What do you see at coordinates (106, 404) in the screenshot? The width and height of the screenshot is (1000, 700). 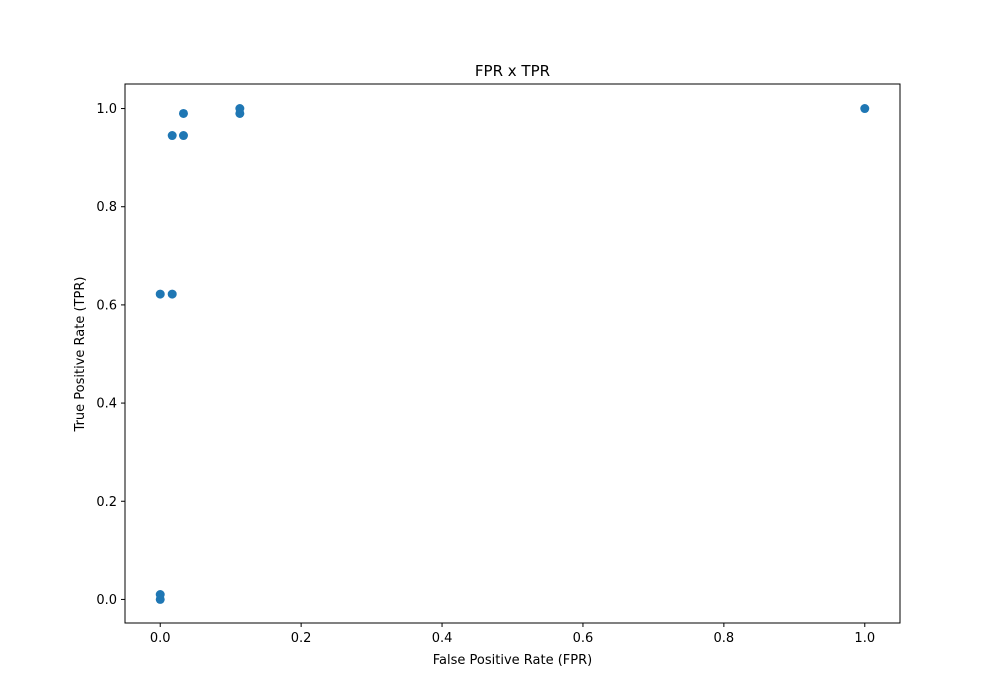 I see `y-tick-label: 0.4` at bounding box center [106, 404].